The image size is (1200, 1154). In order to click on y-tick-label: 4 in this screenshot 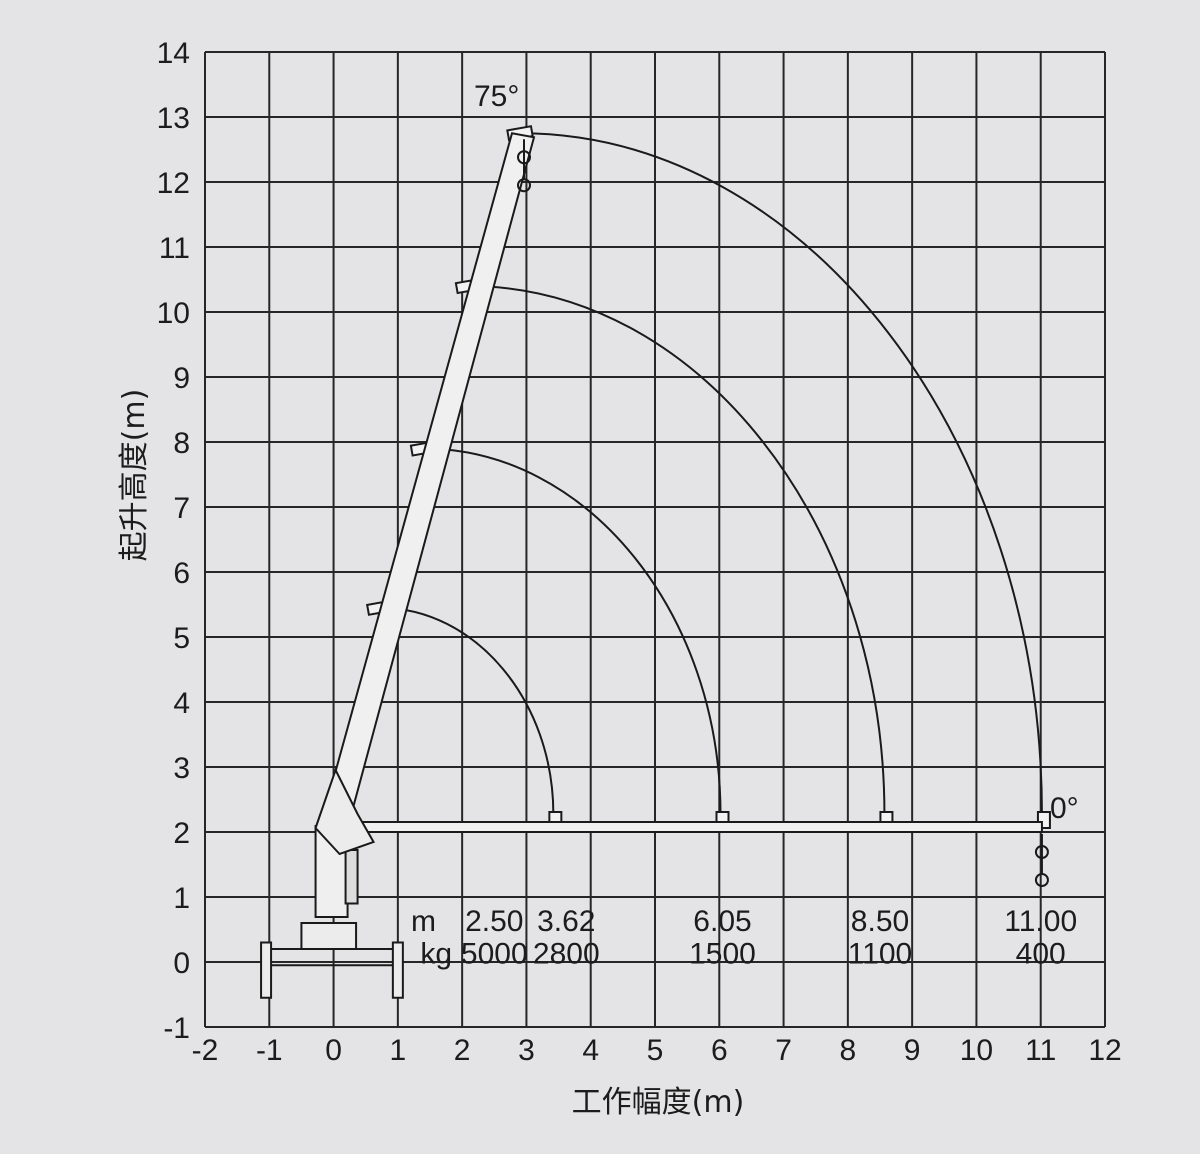, I will do `click(181, 703)`.